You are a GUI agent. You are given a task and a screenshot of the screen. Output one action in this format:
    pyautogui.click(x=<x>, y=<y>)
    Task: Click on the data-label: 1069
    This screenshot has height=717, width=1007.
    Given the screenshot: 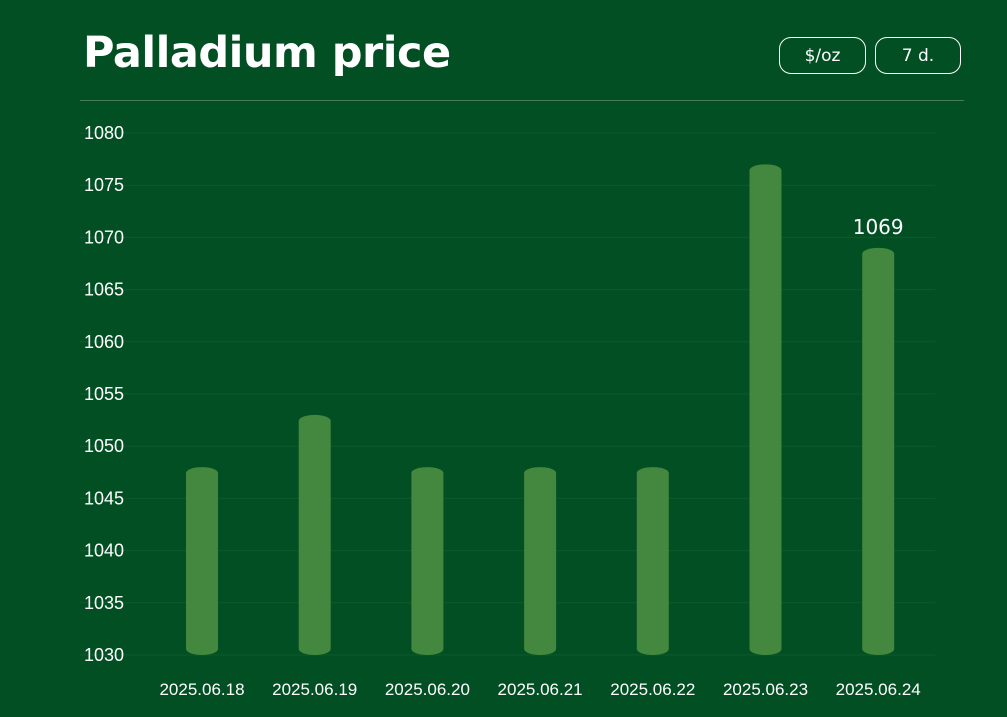 What is the action you would take?
    pyautogui.click(x=878, y=227)
    